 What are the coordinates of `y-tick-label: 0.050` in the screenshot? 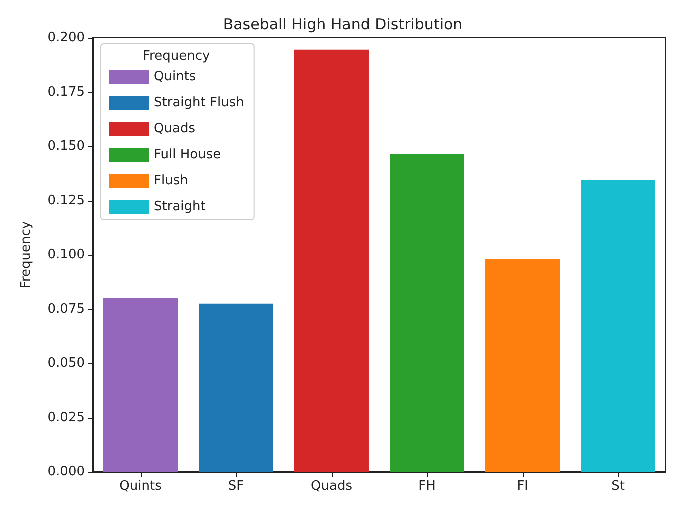 It's located at (66, 363).